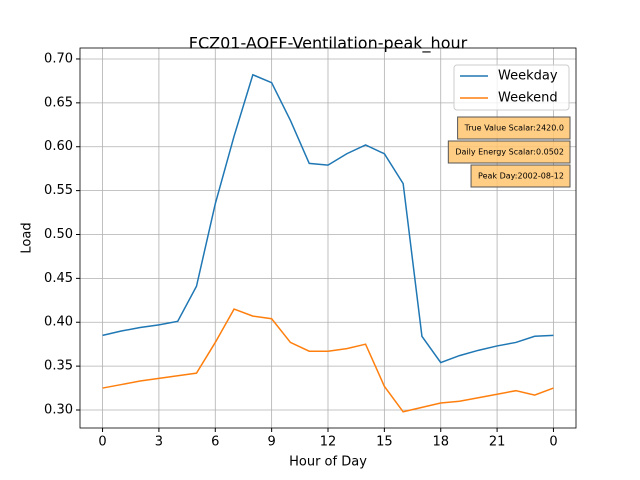  Describe the element at coordinates (384, 442) in the screenshot. I see `x-tick-label: 15` at that location.